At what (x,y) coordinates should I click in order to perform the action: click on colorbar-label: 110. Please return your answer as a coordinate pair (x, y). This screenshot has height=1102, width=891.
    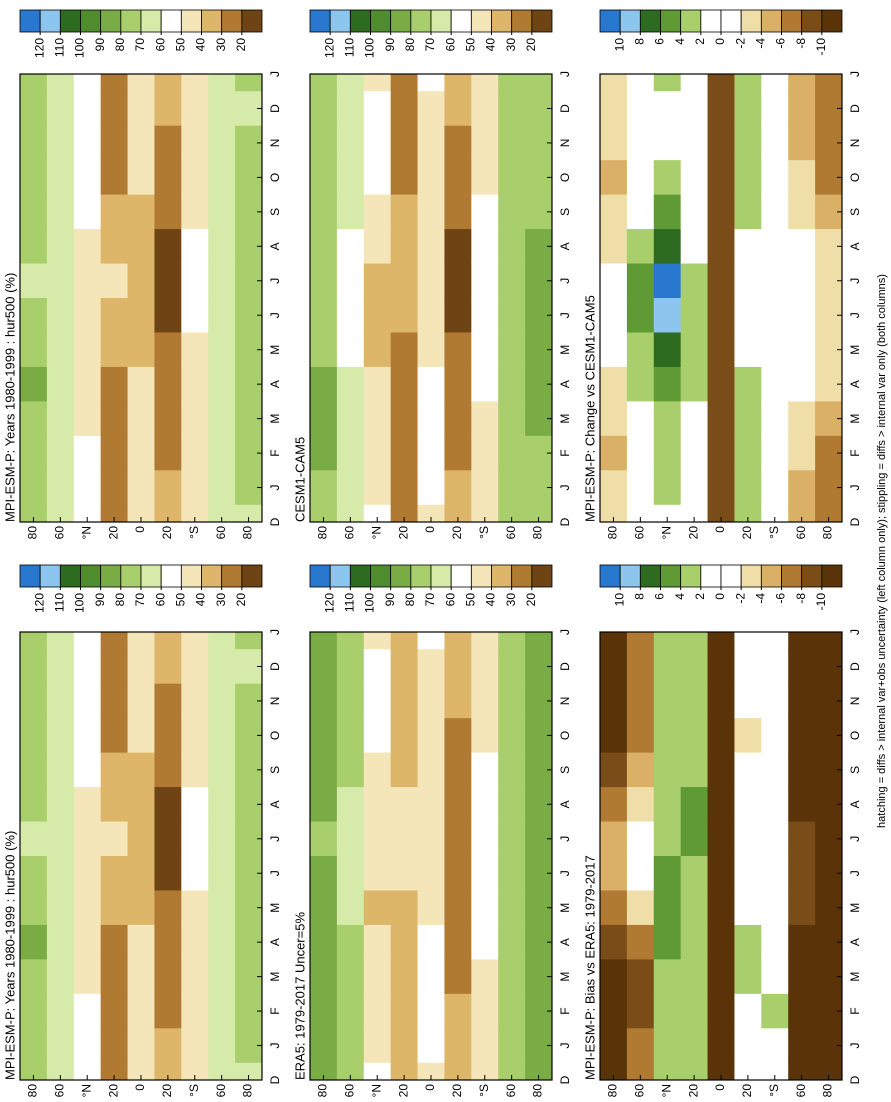
    Looking at the image, I should click on (350, 47).